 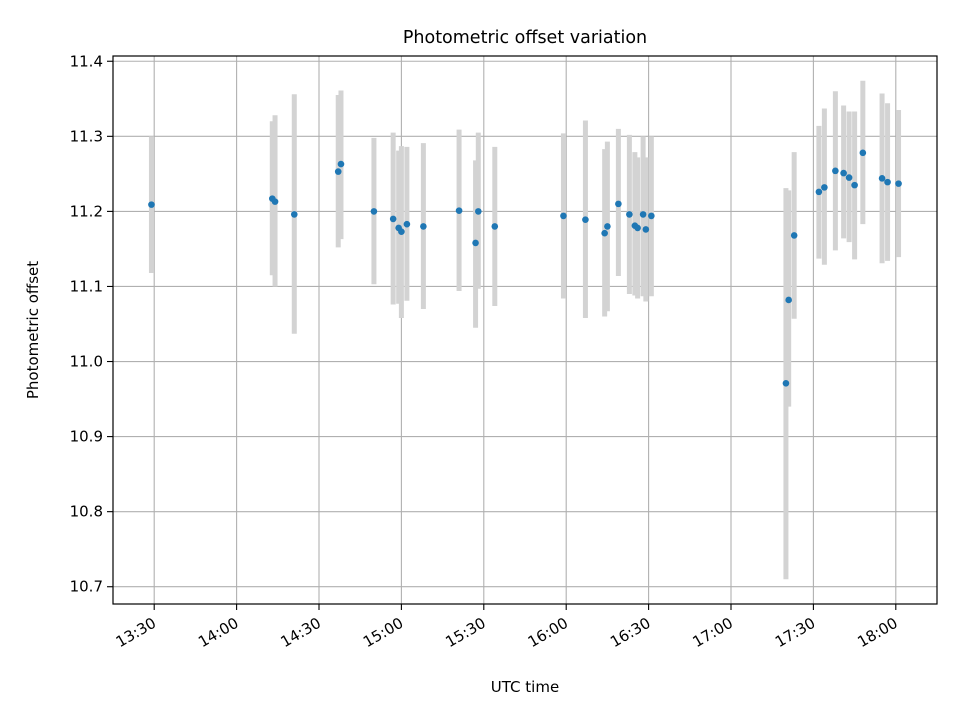 What do you see at coordinates (548, 632) in the screenshot?
I see `x-tick-label: 16:00` at bounding box center [548, 632].